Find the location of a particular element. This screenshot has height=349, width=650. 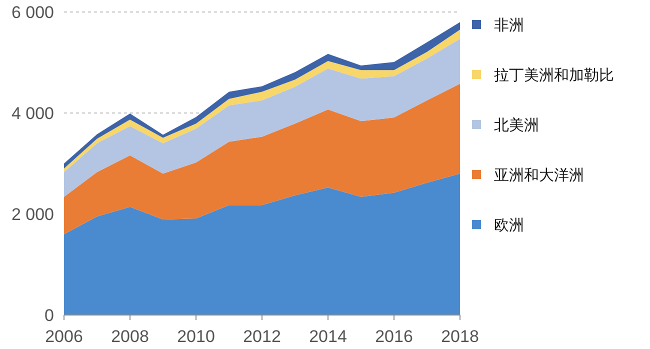

x-tick-label: 2016 is located at coordinates (394, 336).